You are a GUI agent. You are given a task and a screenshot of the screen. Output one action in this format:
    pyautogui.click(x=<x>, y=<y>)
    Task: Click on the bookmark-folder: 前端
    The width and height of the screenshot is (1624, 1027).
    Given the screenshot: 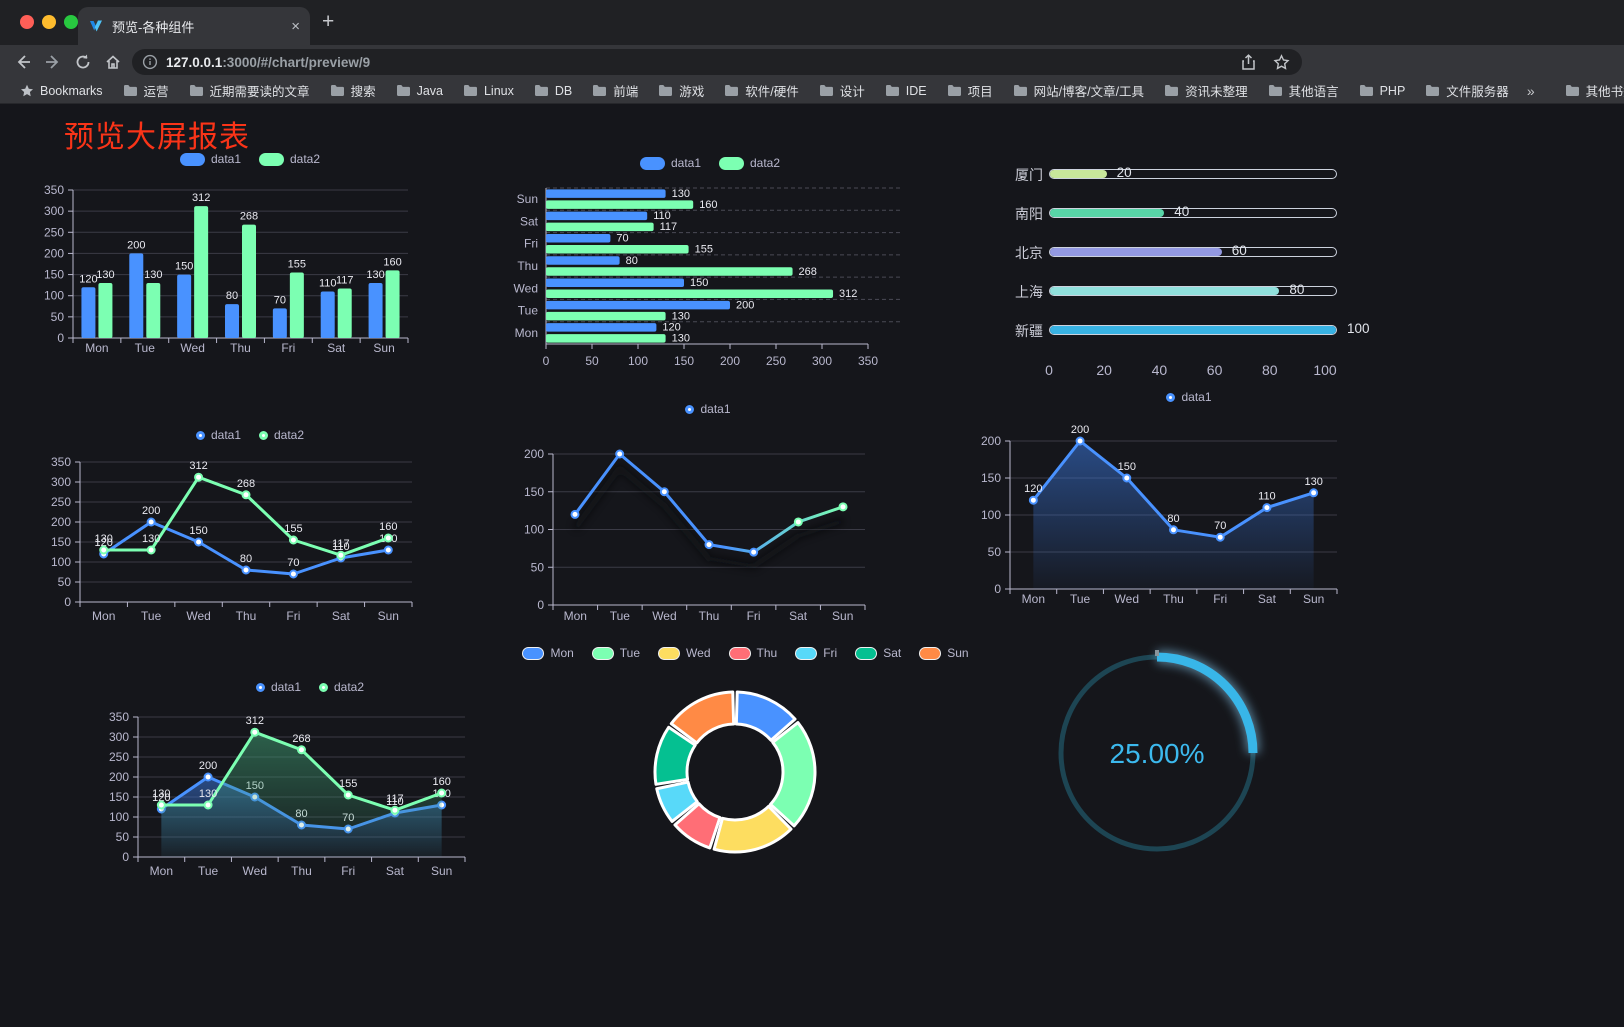 What is the action you would take?
    pyautogui.click(x=615, y=90)
    